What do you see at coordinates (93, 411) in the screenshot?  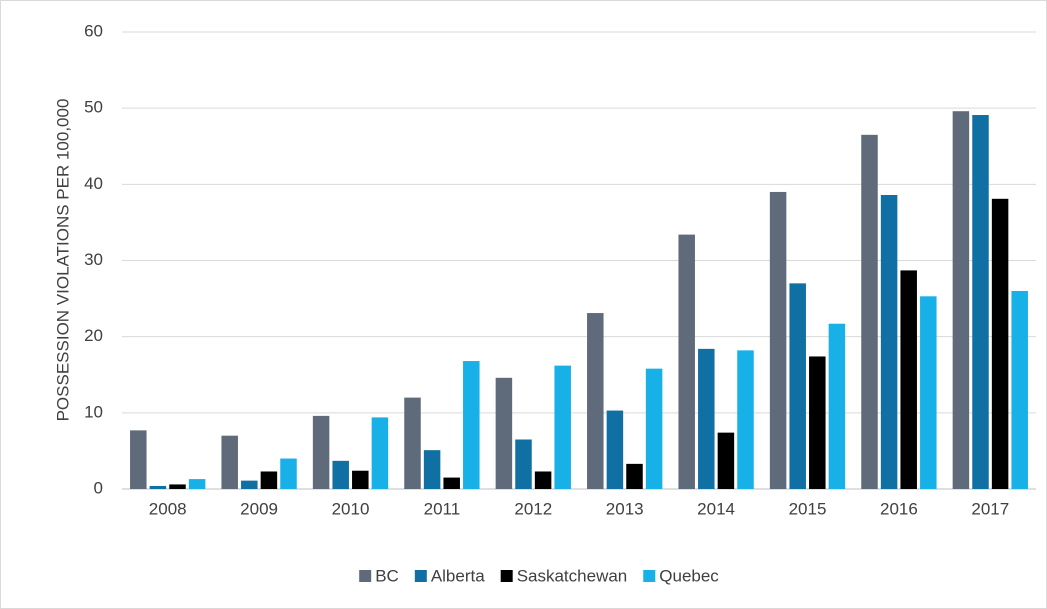 I see `y-tick-label: 10` at bounding box center [93, 411].